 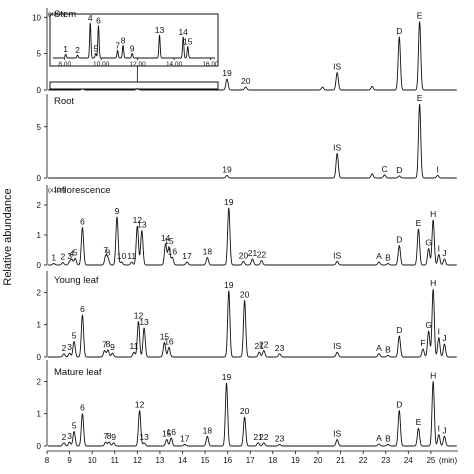 I want to click on x-tick-label: 23, so click(x=385, y=460).